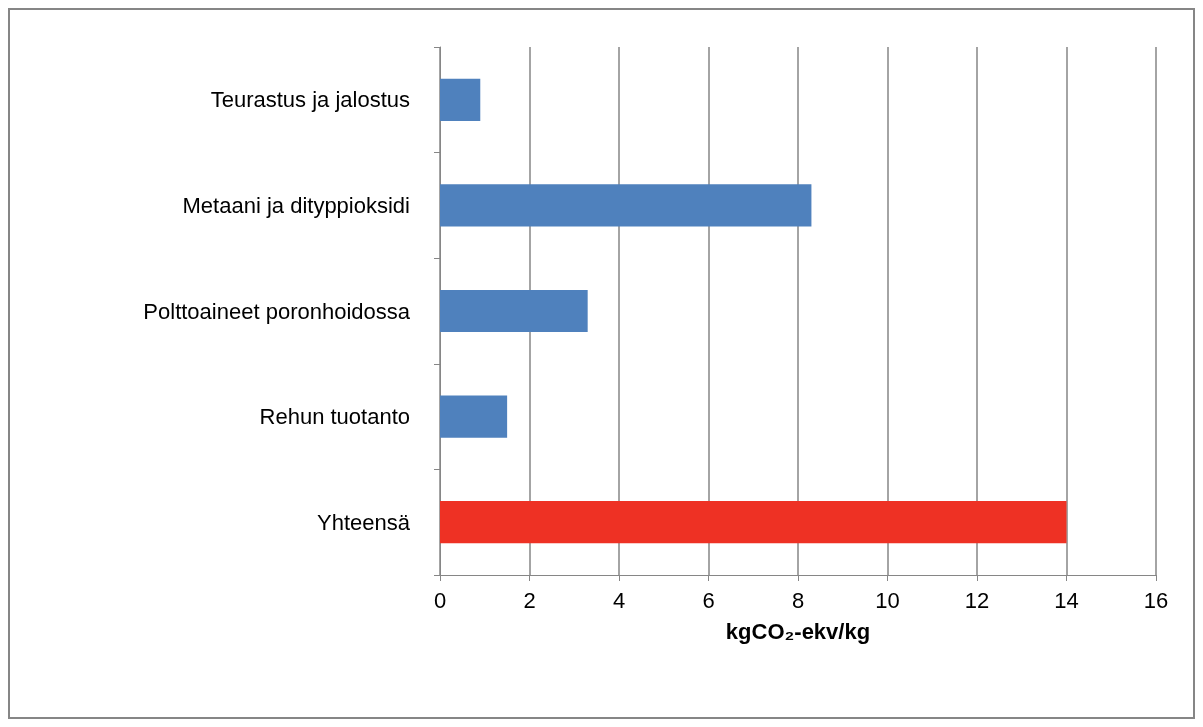 The width and height of the screenshot is (1203, 727). Describe the element at coordinates (334, 417) in the screenshot. I see `y-tick-label: Rehun tuotanto` at that location.